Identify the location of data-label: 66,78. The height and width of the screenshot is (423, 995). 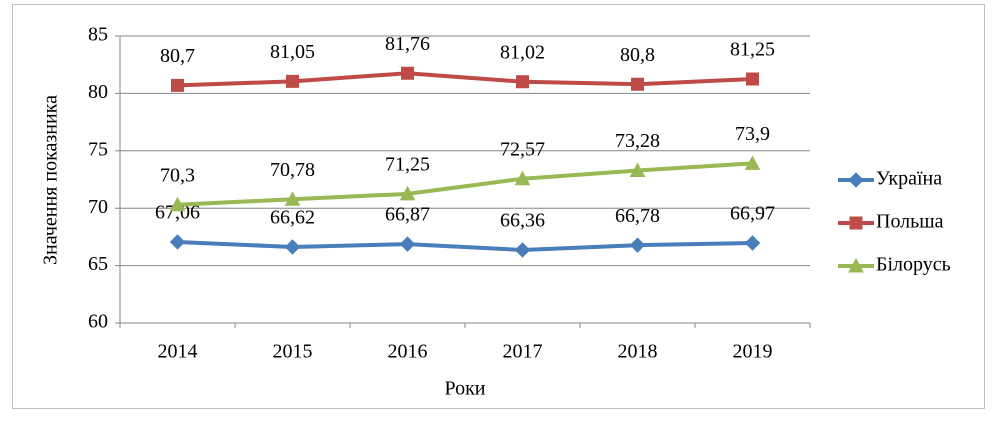
(637, 216).